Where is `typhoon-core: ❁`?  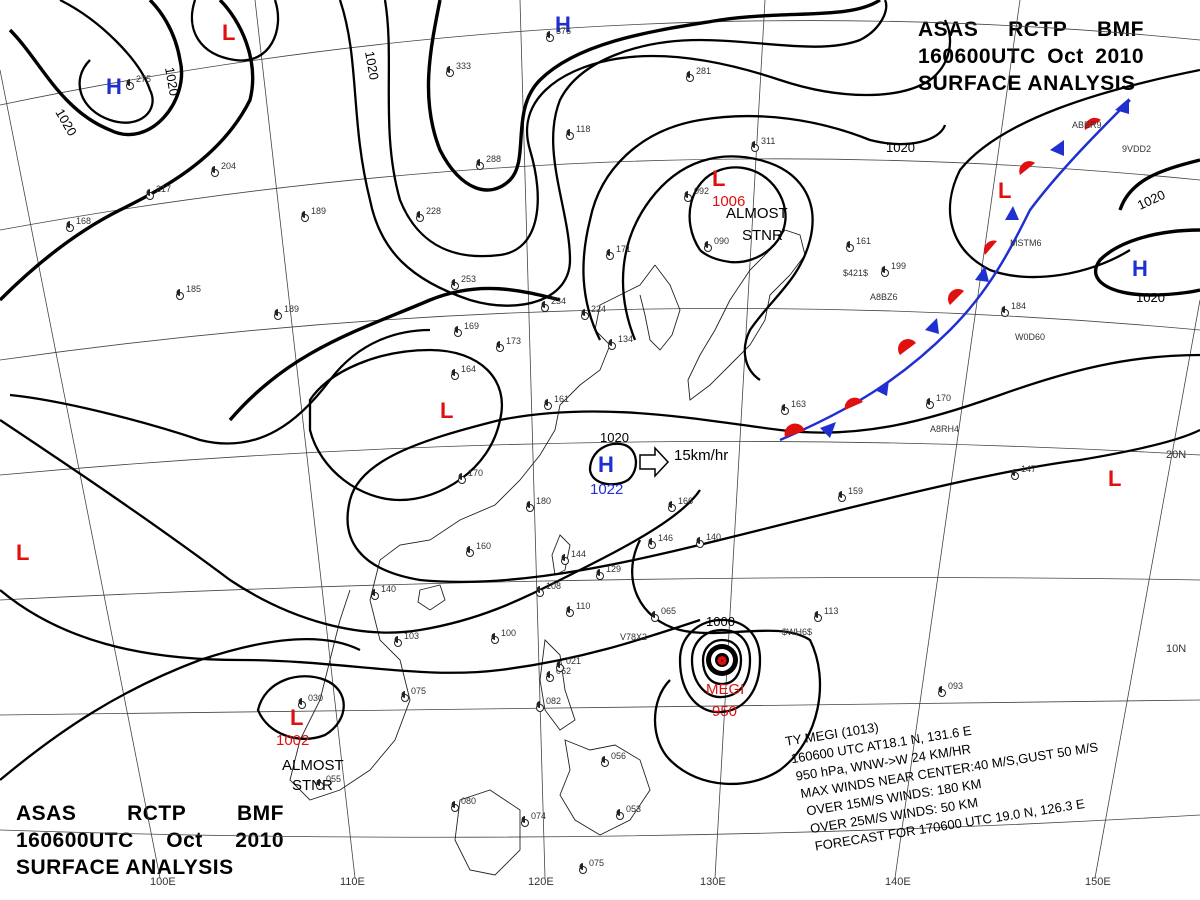 typhoon-core: ❁ is located at coordinates (722, 660).